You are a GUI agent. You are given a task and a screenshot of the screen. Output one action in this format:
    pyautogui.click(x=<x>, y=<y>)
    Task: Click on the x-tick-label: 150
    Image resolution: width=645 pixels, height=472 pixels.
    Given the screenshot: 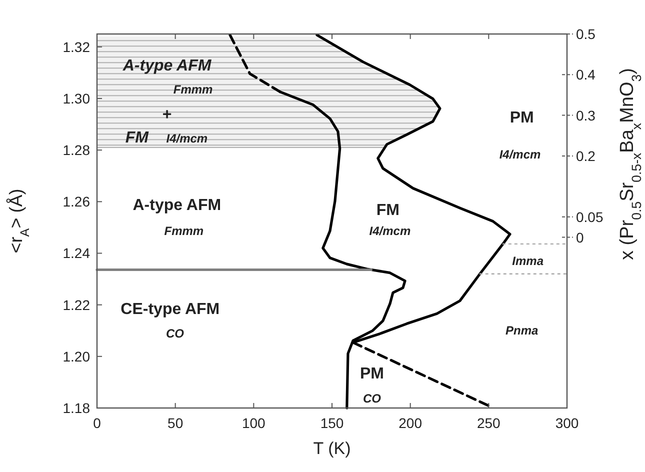 What is the action you would take?
    pyautogui.click(x=332, y=423)
    